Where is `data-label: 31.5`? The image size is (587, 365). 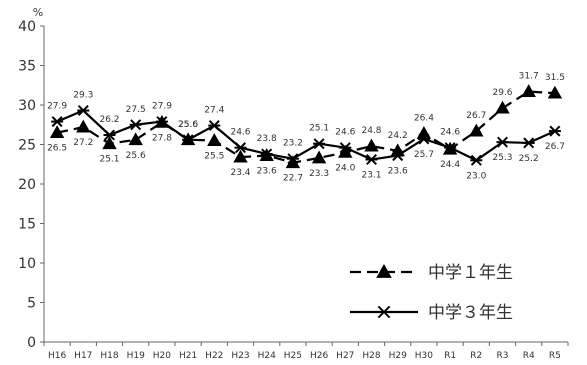 data-label: 31.5 is located at coordinates (555, 78).